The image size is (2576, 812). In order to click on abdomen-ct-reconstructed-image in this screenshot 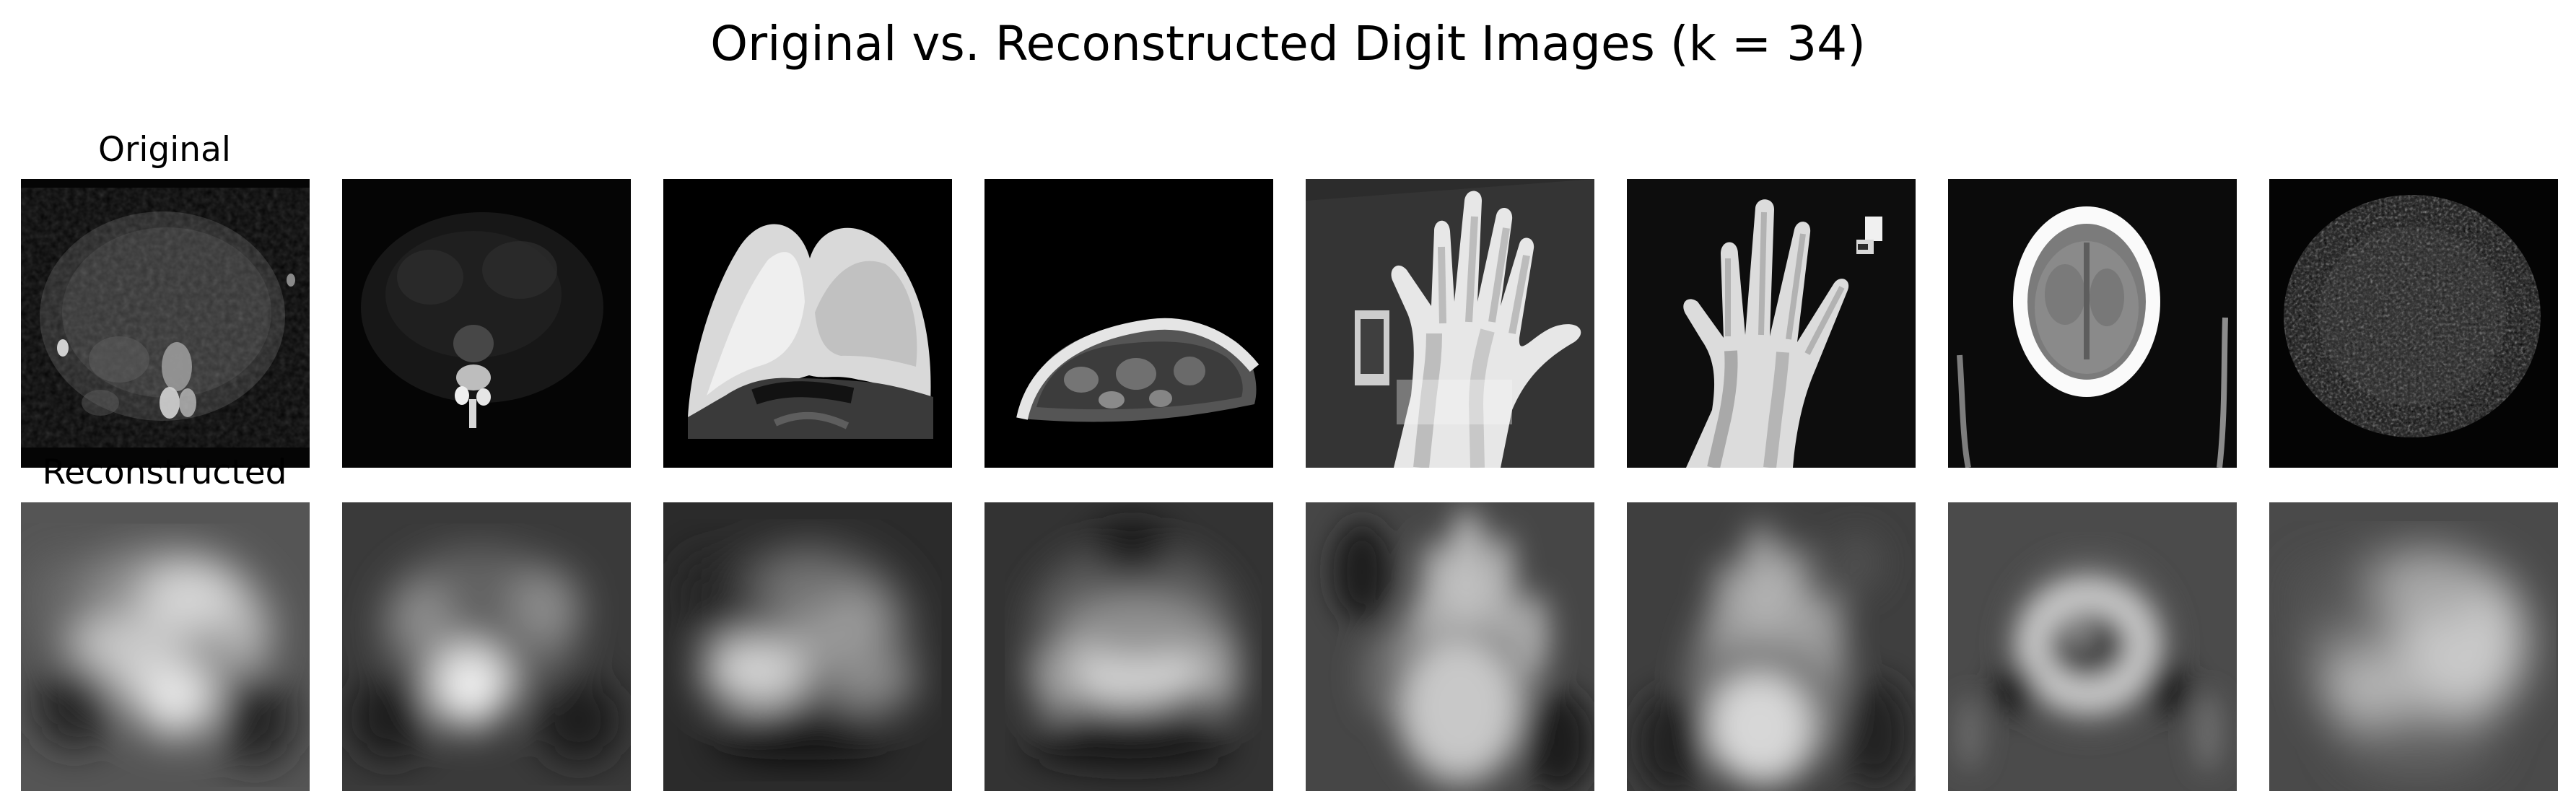, I will do `click(1128, 646)`.